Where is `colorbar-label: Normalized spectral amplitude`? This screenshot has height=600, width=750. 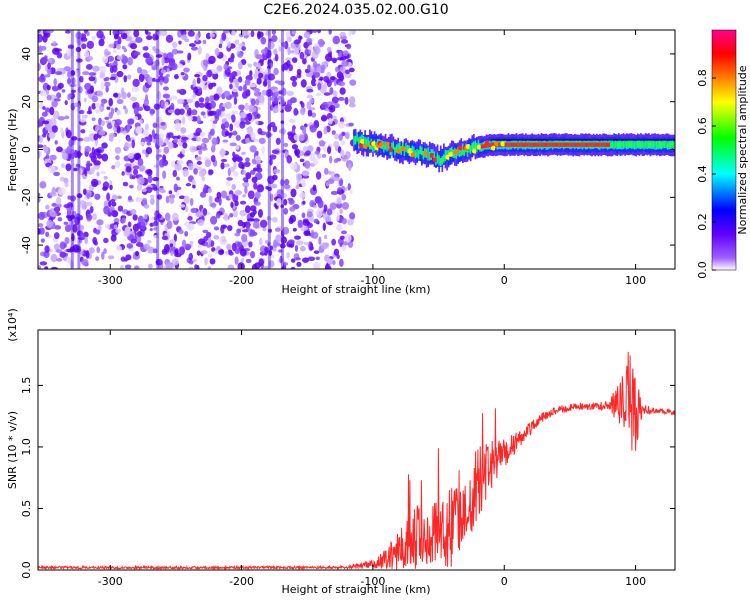
colorbar-label: Normalized spectral amplitude is located at coordinates (742, 149).